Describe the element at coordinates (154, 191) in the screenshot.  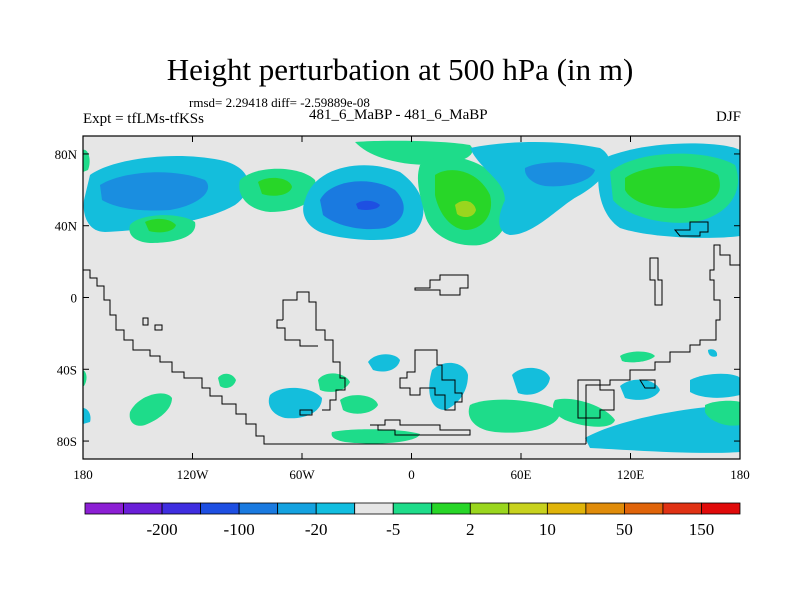
I see `contour-blue-npacific` at that location.